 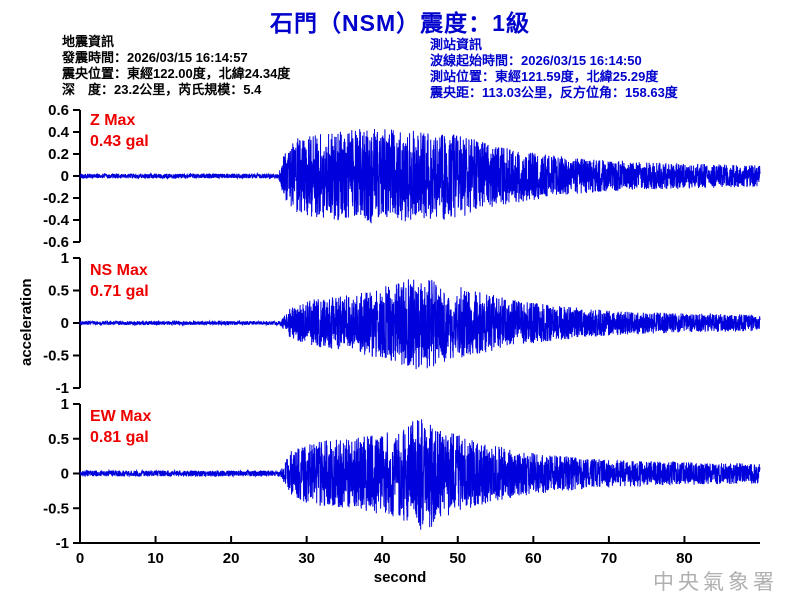 What do you see at coordinates (56, 242) in the screenshot?
I see `y-tick-label-z: -0.6` at bounding box center [56, 242].